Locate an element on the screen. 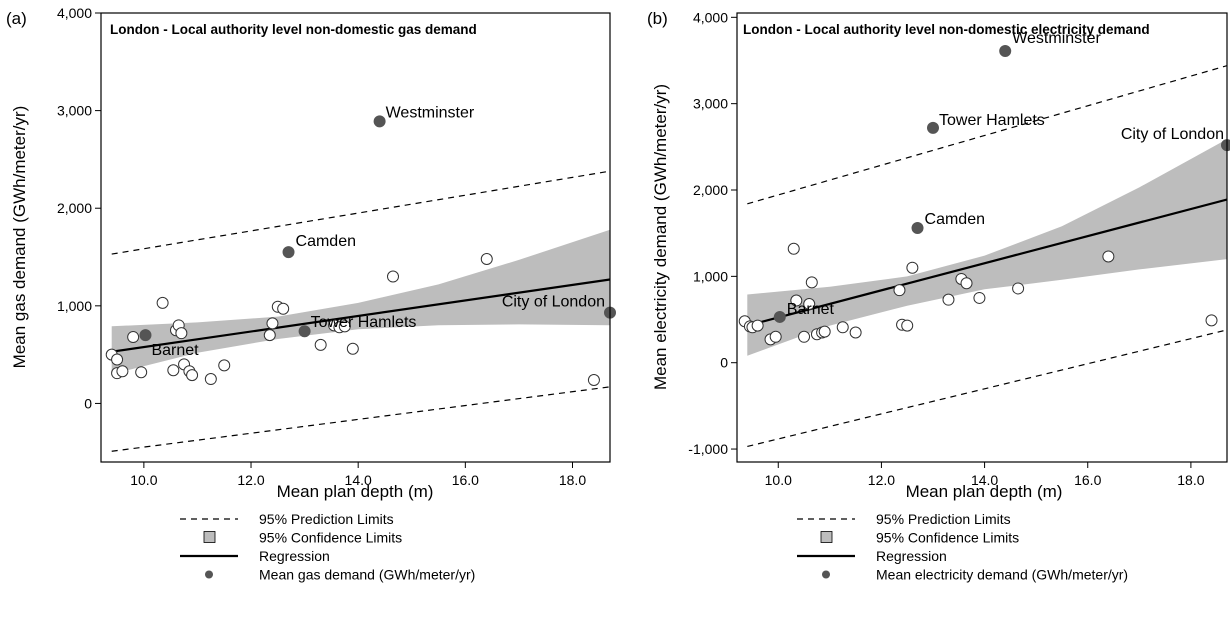 The height and width of the screenshot is (619, 1230). y-axis-title: Mean gas demand (GWh/meter/yr) is located at coordinates (19, 237).